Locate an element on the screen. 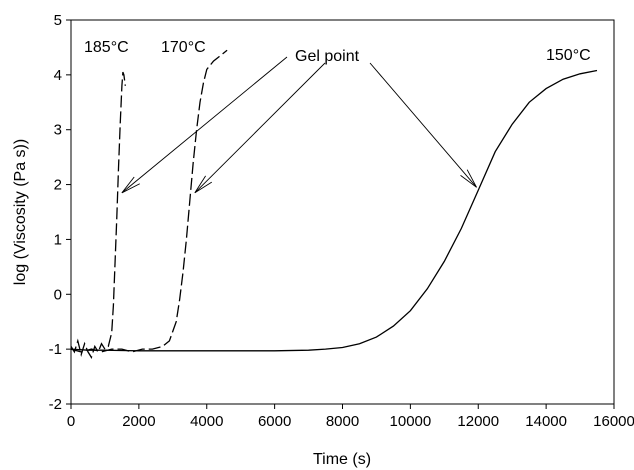 The width and height of the screenshot is (634, 470). y-tick-label: -2 is located at coordinates (55, 404).